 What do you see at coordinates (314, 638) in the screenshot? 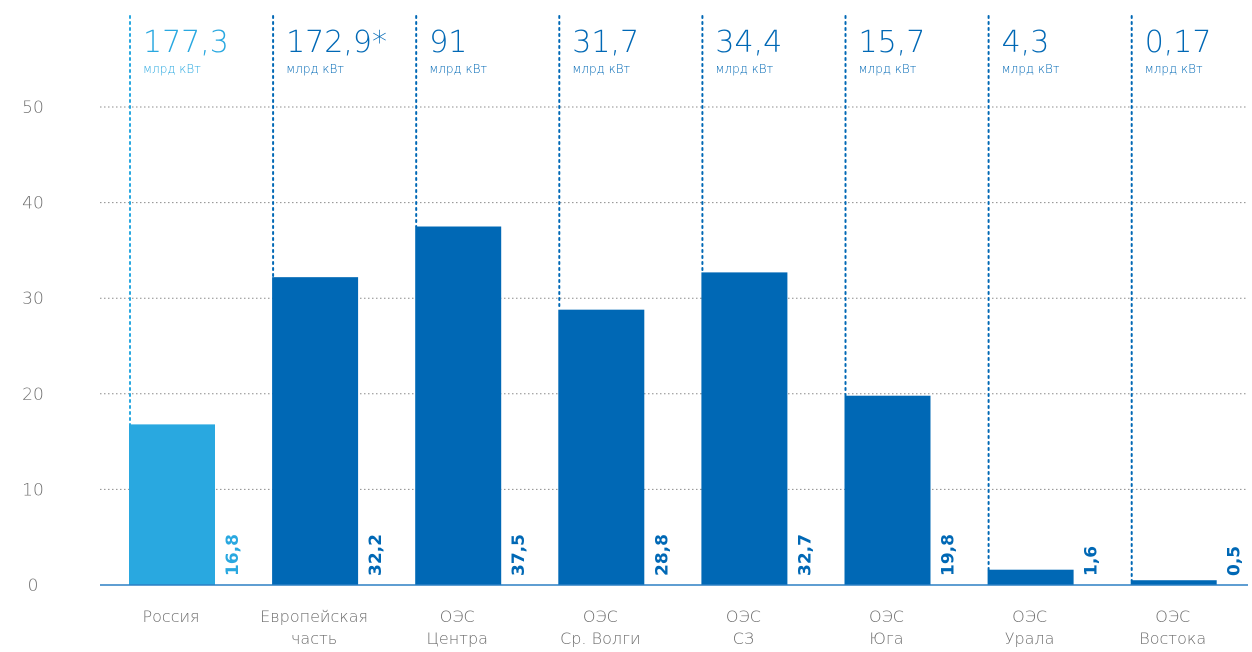
I see `category-label: часть` at bounding box center [314, 638].